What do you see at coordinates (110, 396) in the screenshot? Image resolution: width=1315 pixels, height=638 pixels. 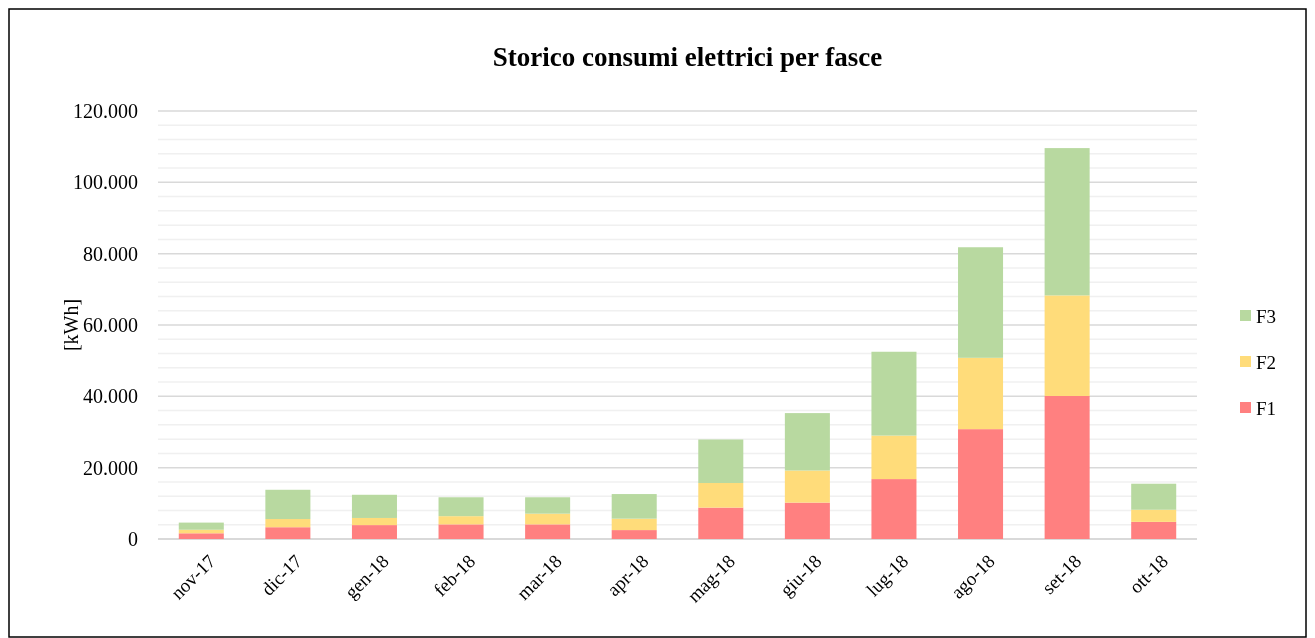 I see `y-tick-label: 40.000` at bounding box center [110, 396].